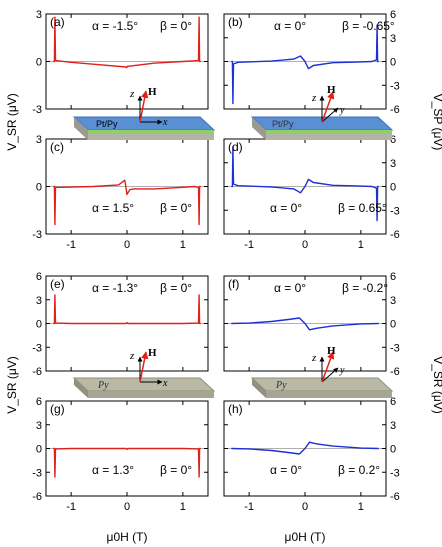  I want to click on inset-film-label-top: Pt/Py, so click(107, 124).